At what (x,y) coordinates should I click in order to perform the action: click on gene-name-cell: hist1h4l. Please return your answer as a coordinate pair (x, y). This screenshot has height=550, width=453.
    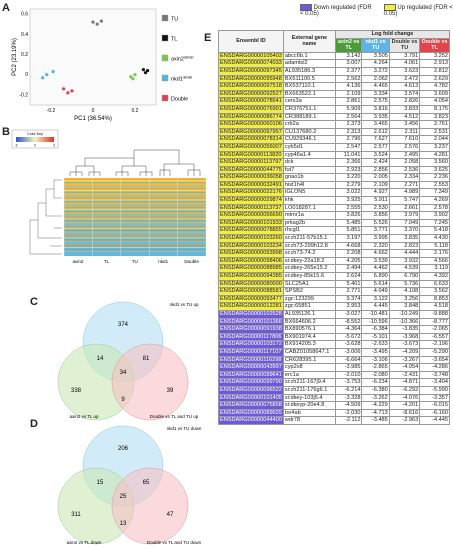
    Looking at the image, I should click on (309, 185).